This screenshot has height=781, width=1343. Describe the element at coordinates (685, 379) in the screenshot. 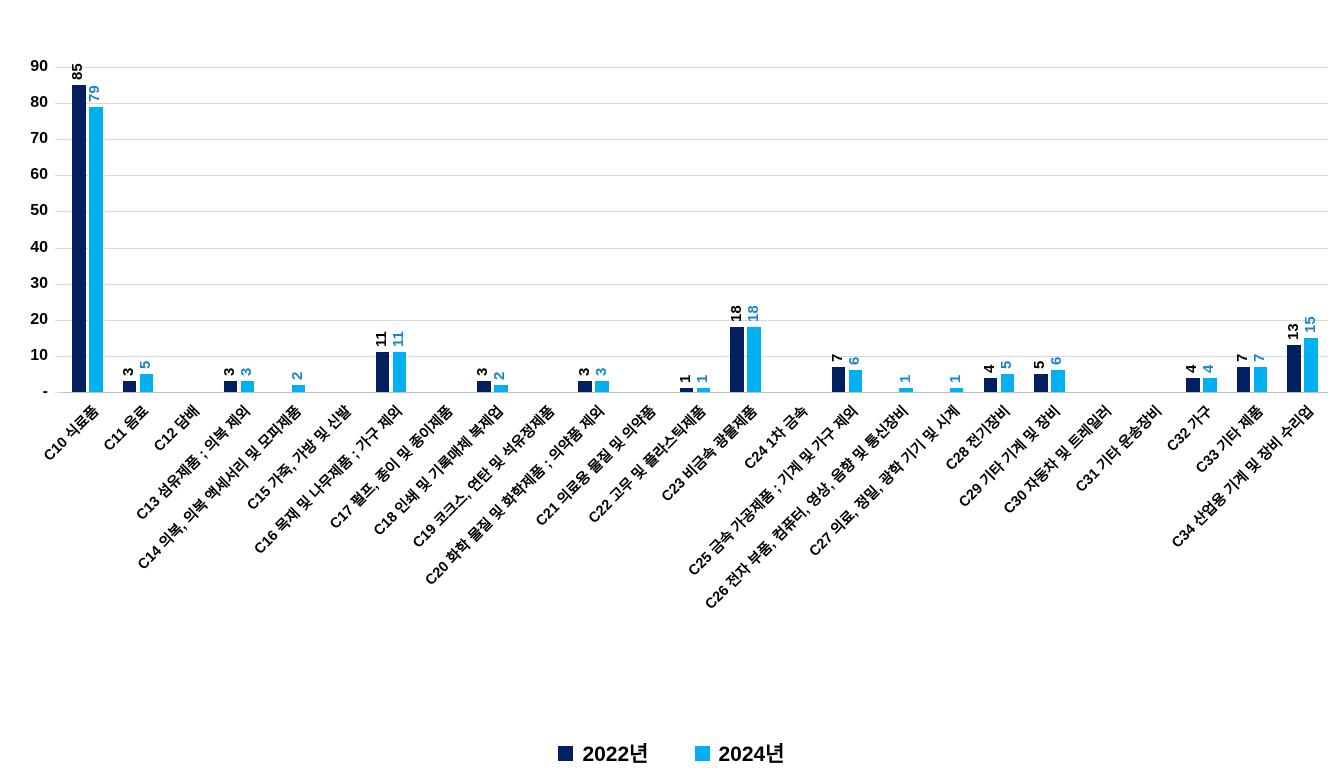

I see `data-label-2022년: 1` at that location.